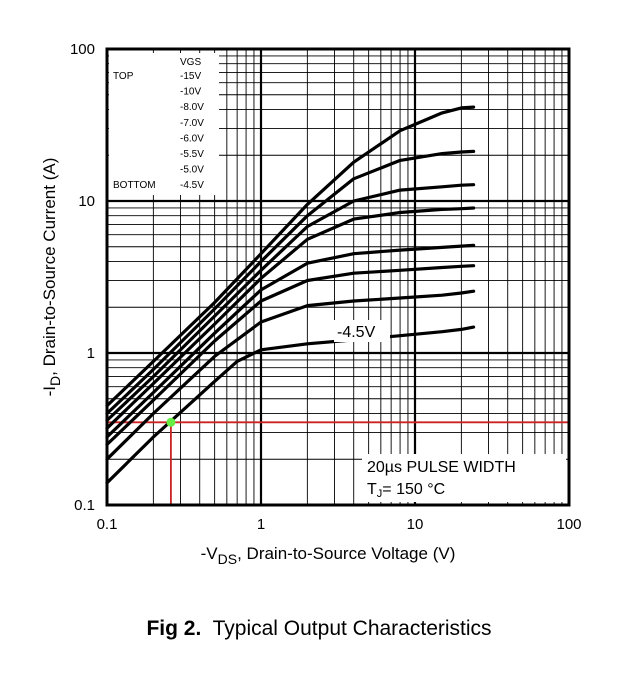 Image resolution: width=638 pixels, height=674 pixels. I want to click on legend-top-label: TOP, so click(123, 76).